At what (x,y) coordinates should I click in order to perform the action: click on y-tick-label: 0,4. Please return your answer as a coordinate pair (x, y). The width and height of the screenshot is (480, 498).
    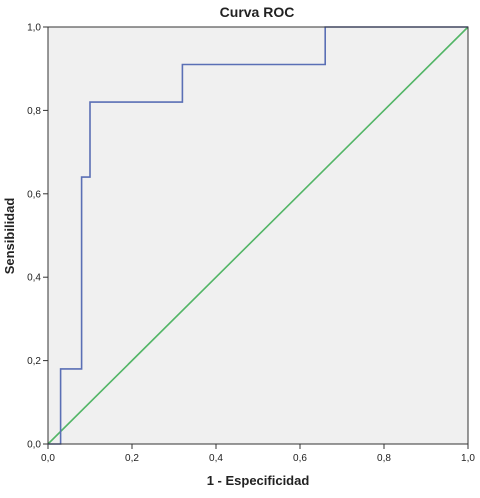
    Looking at the image, I should click on (34, 278).